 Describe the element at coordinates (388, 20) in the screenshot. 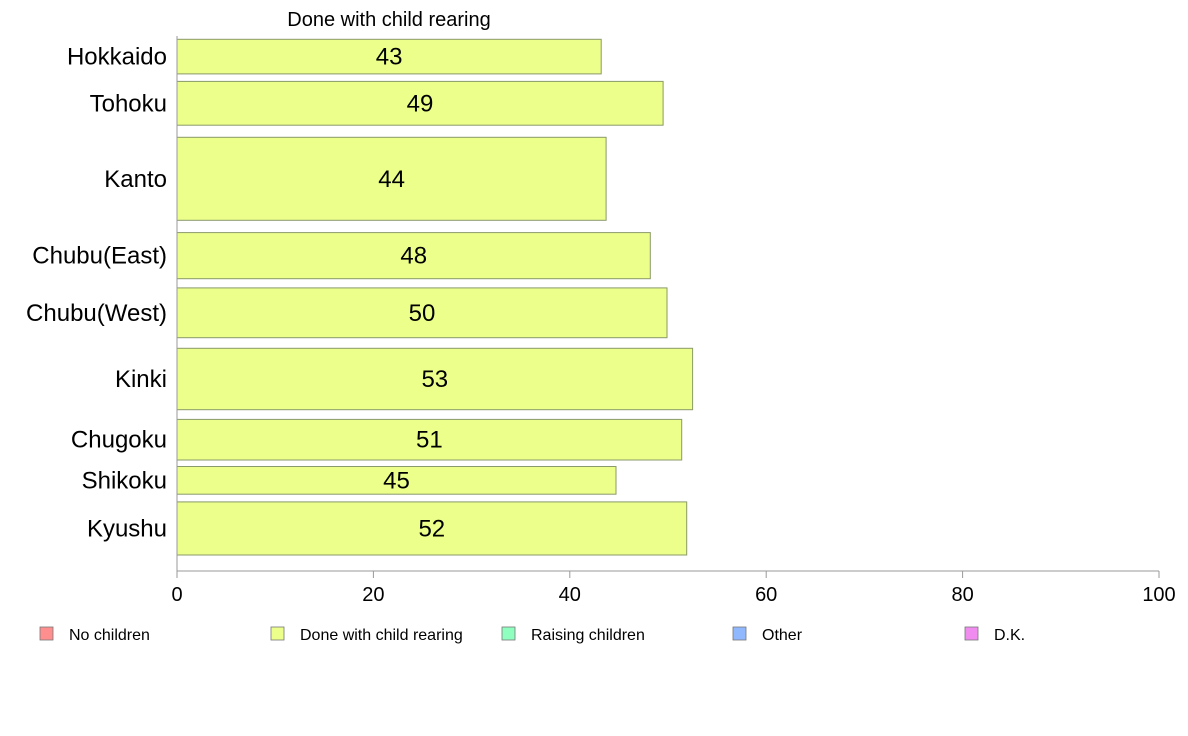

I see `chart-title: Done with child rearing` at that location.